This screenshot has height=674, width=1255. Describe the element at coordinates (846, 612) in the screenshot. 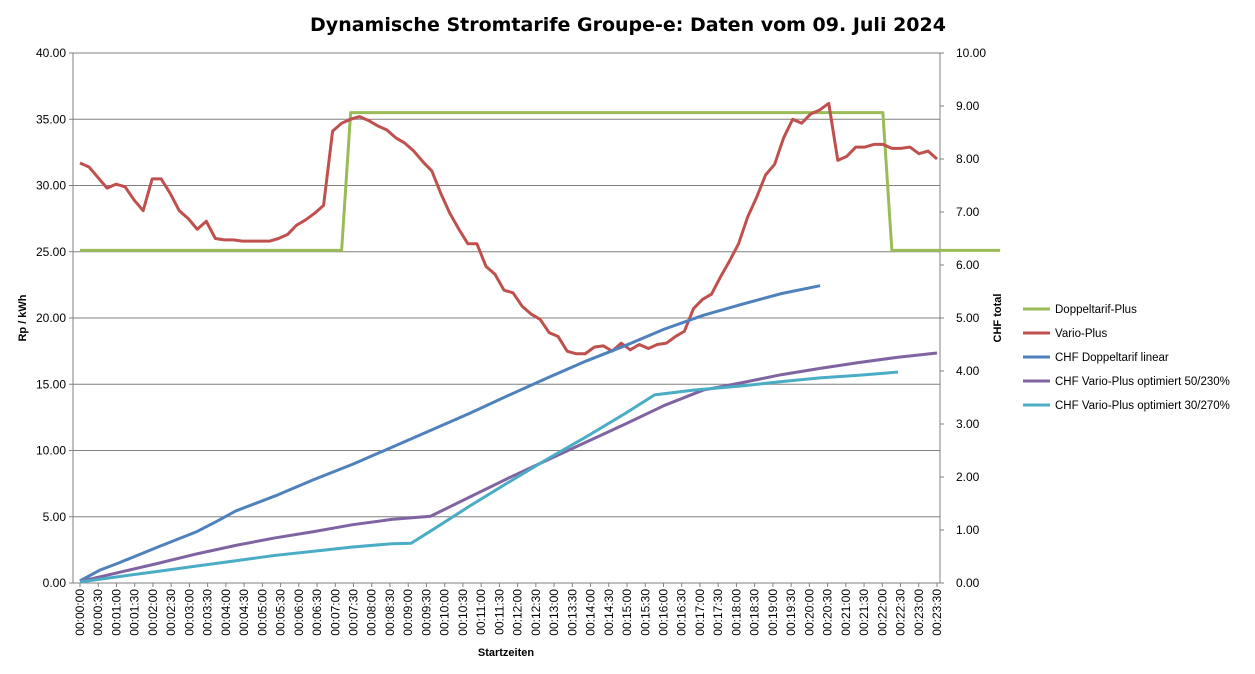

I see `x-tick-label: 00:21:00` at that location.